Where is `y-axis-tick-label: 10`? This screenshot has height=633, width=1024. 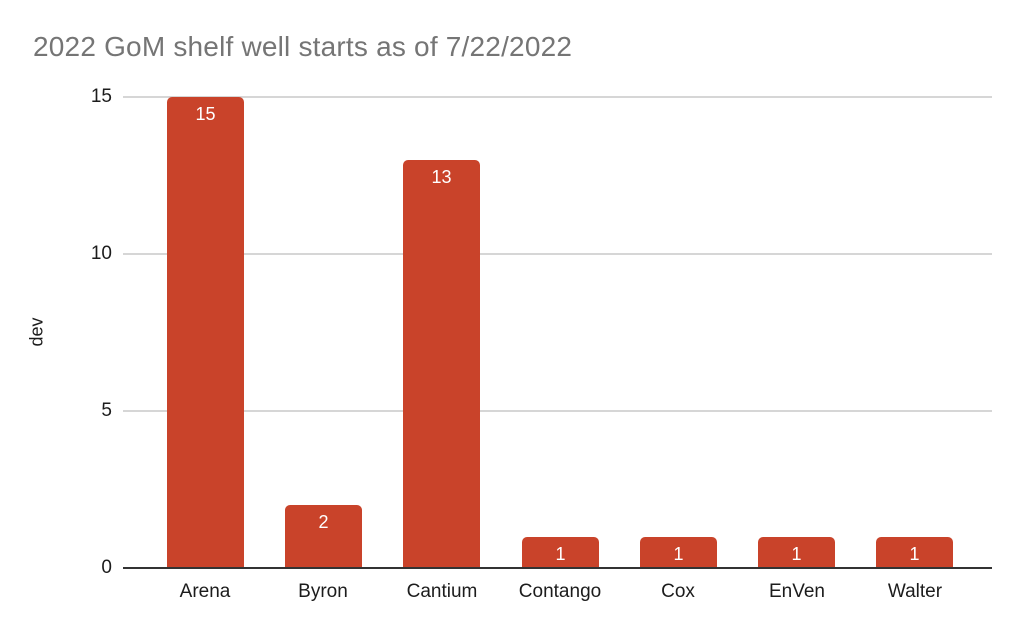 y-axis-tick-label: 10 is located at coordinates (101, 253).